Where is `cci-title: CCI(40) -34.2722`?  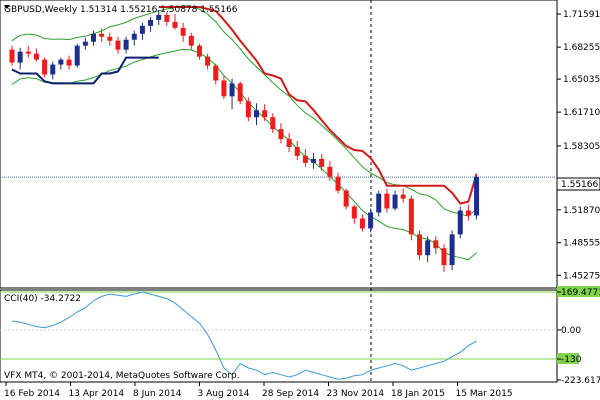 cci-title: CCI(40) -34.2722 is located at coordinates (42, 299).